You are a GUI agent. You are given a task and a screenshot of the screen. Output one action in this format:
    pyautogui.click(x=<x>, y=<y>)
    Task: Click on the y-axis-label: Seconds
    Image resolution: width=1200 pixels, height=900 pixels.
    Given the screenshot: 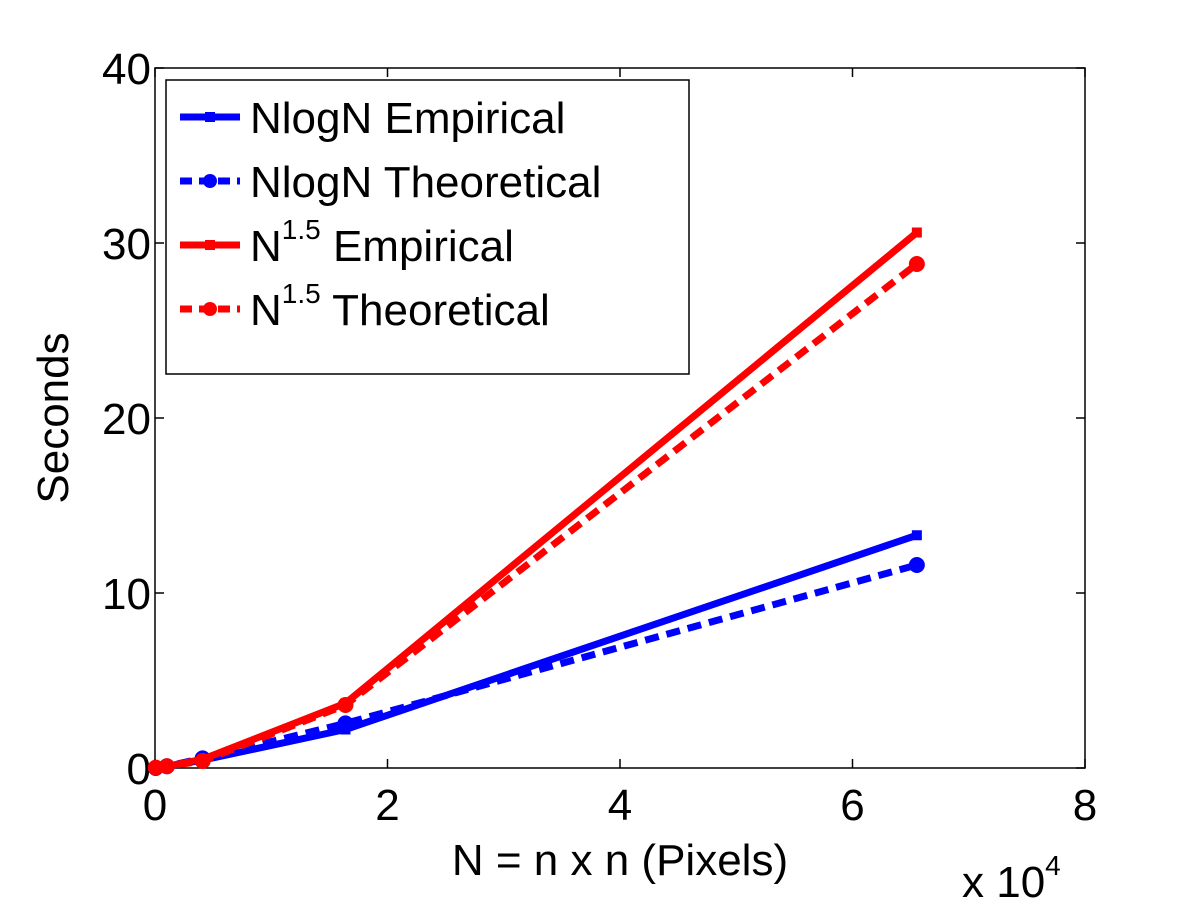 What is the action you would take?
    pyautogui.click(x=53, y=417)
    